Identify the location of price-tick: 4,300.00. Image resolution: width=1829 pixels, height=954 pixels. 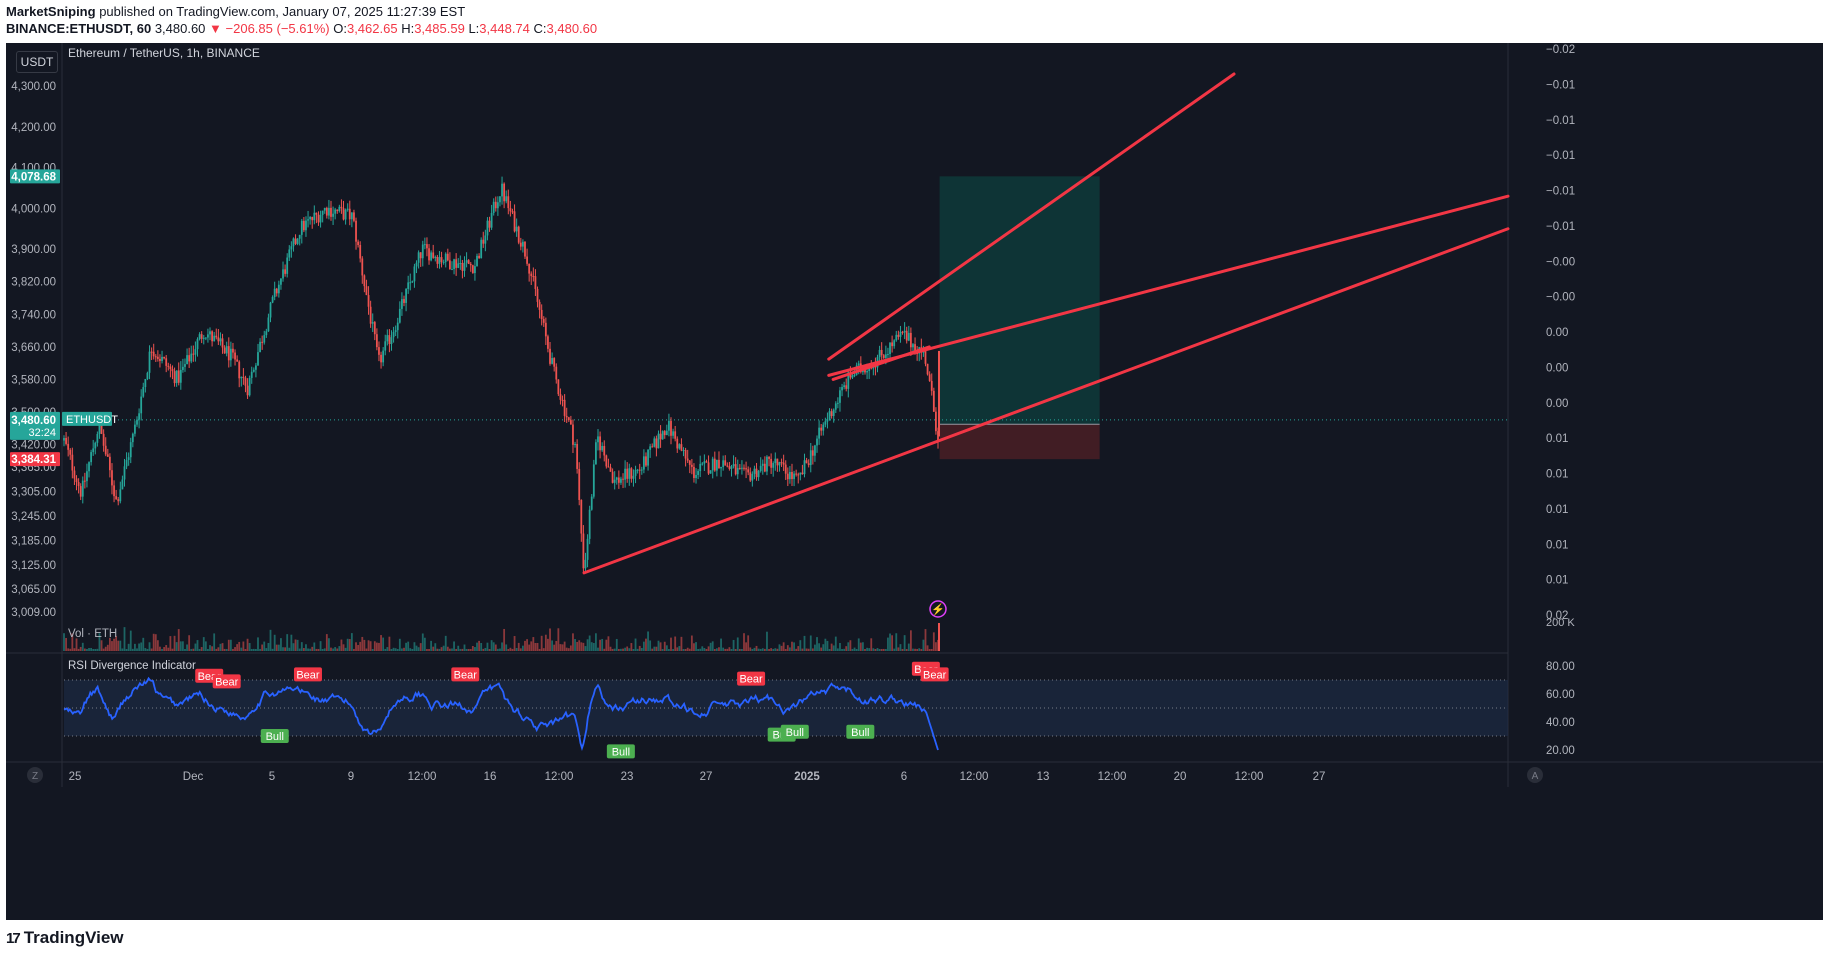
(33, 87).